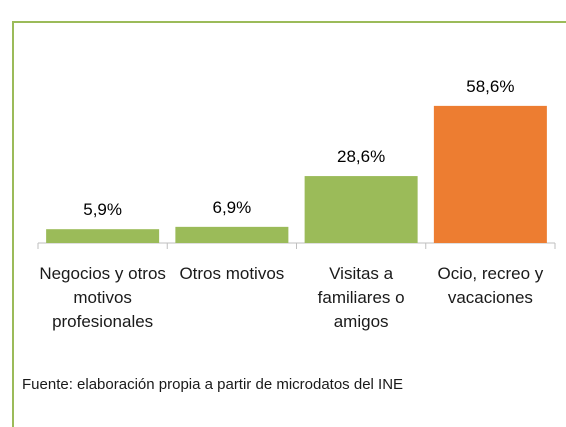 The image size is (566, 427). Describe the element at coordinates (102, 297) in the screenshot. I see `x-tick-label: Negocios y otros motivos profesionales` at that location.